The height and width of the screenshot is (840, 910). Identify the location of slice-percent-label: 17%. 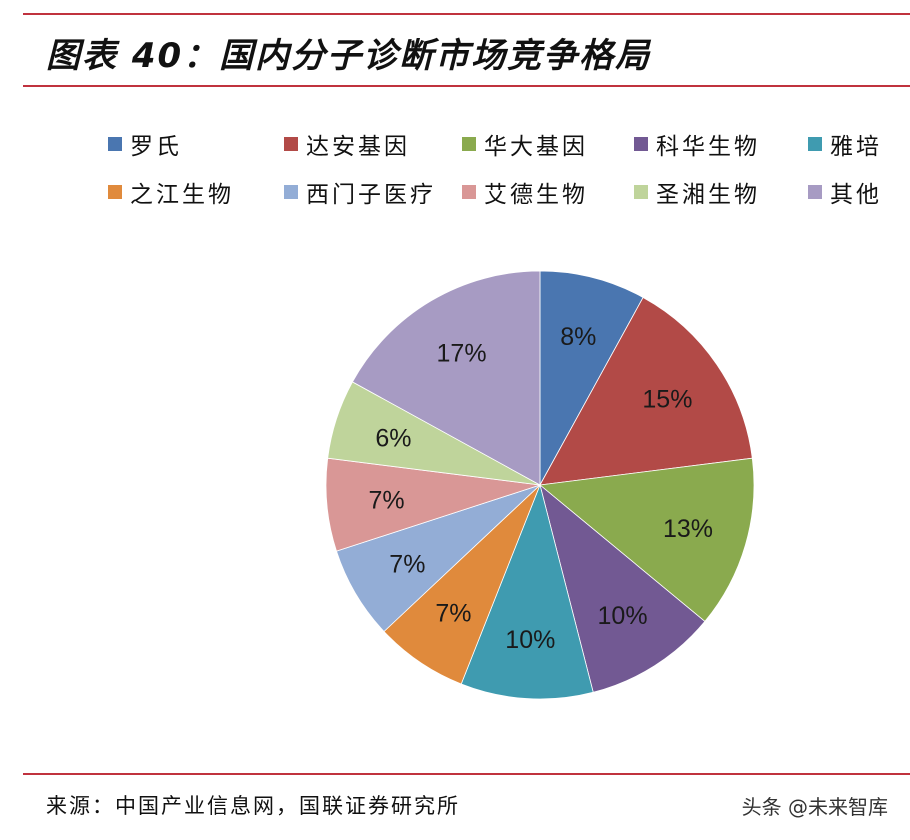
(462, 353).